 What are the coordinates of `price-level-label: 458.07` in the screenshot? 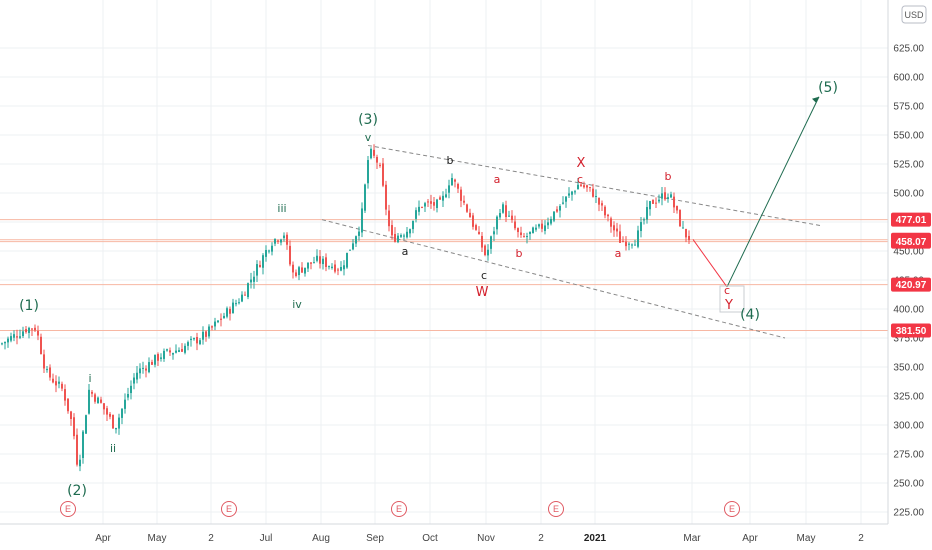 It's located at (911, 242).